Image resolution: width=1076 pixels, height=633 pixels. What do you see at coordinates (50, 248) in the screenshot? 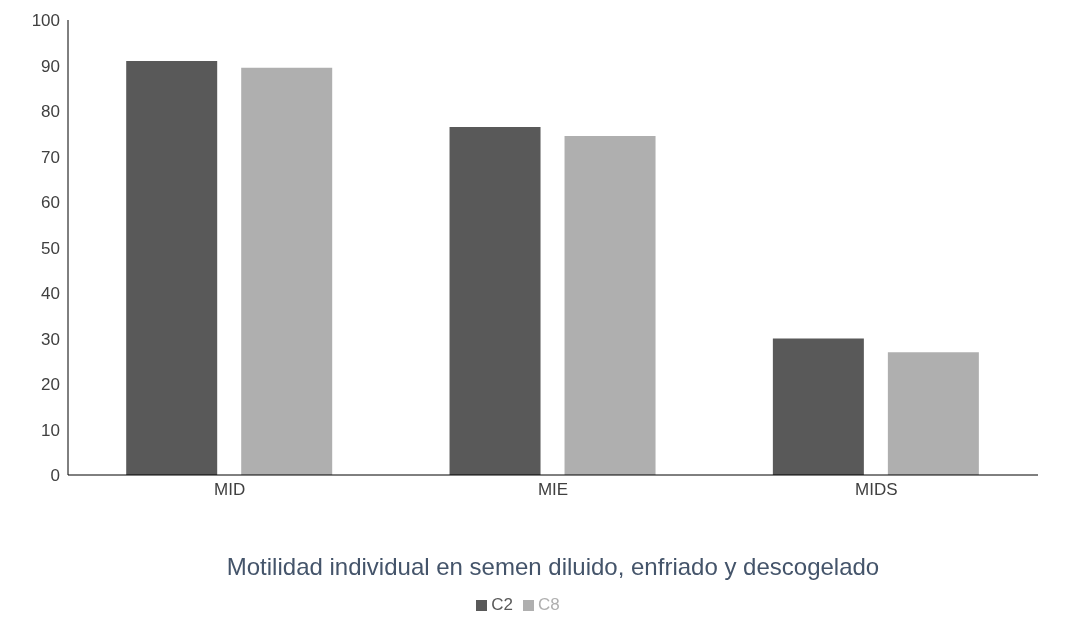
I see `y-tick-label: 50` at bounding box center [50, 248].